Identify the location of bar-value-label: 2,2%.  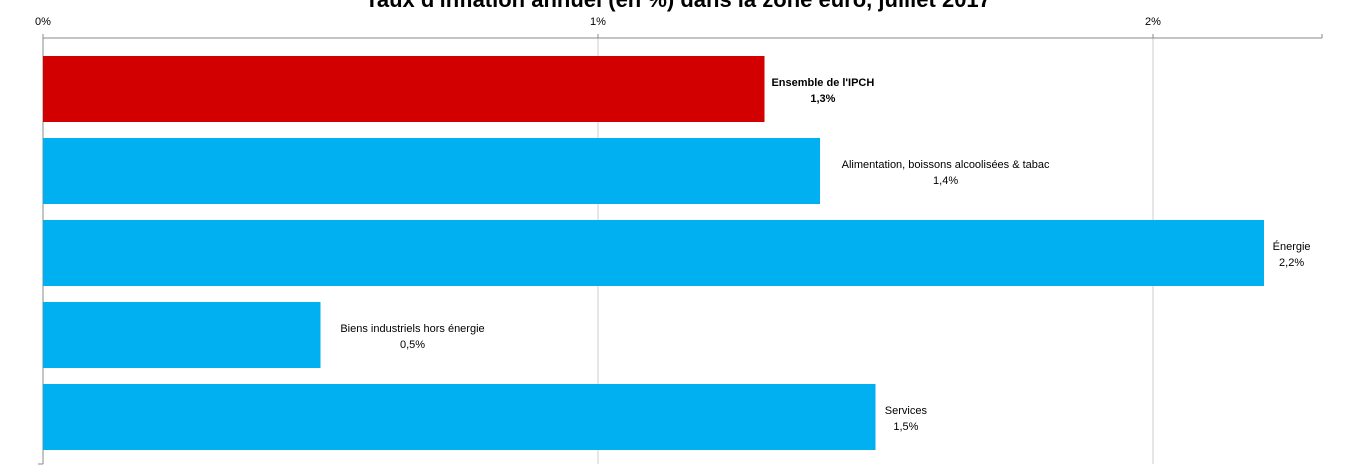
(1291, 263).